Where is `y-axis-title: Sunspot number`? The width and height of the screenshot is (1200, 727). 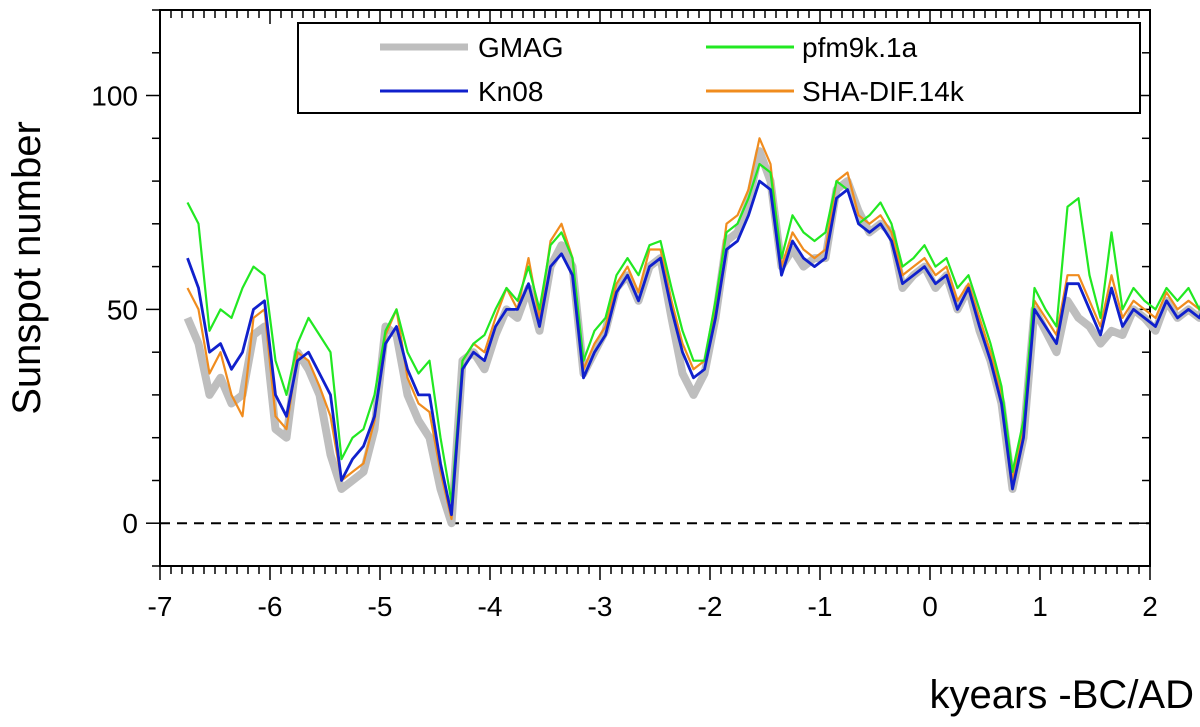 y-axis-title: Sunspot number is located at coordinates (27, 268).